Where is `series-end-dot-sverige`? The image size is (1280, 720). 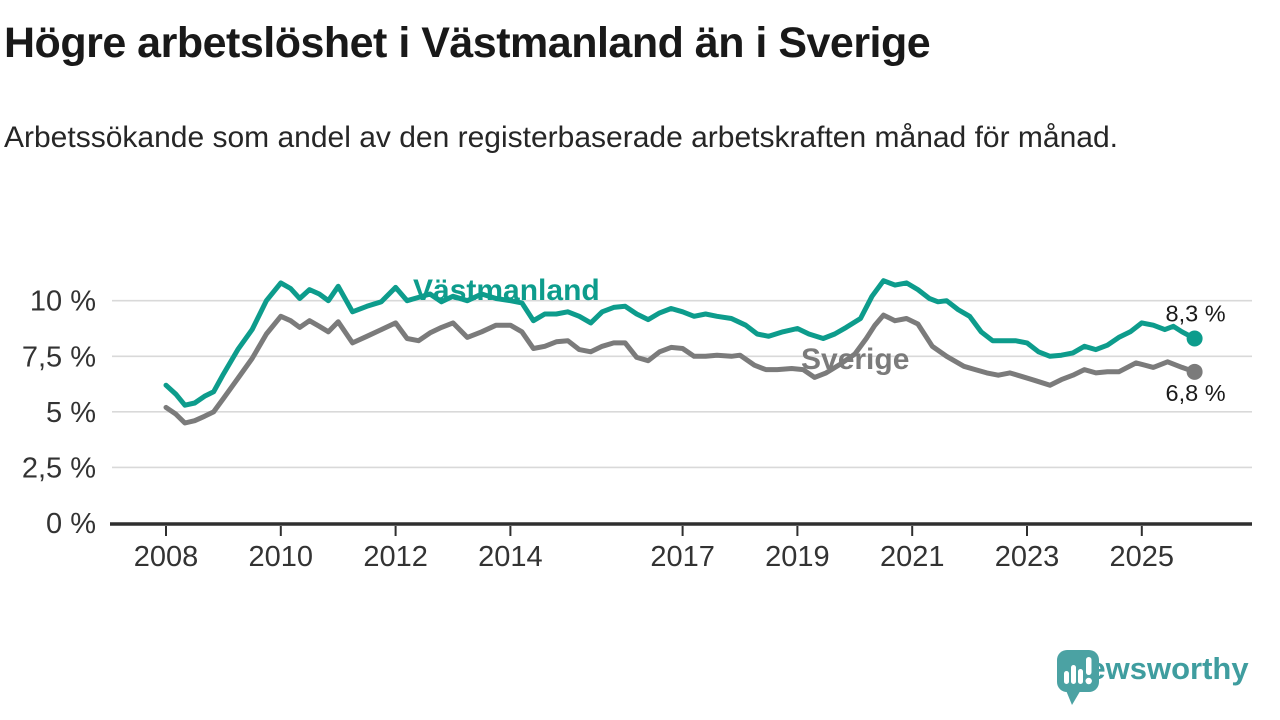 series-end-dot-sverige is located at coordinates (1194, 371).